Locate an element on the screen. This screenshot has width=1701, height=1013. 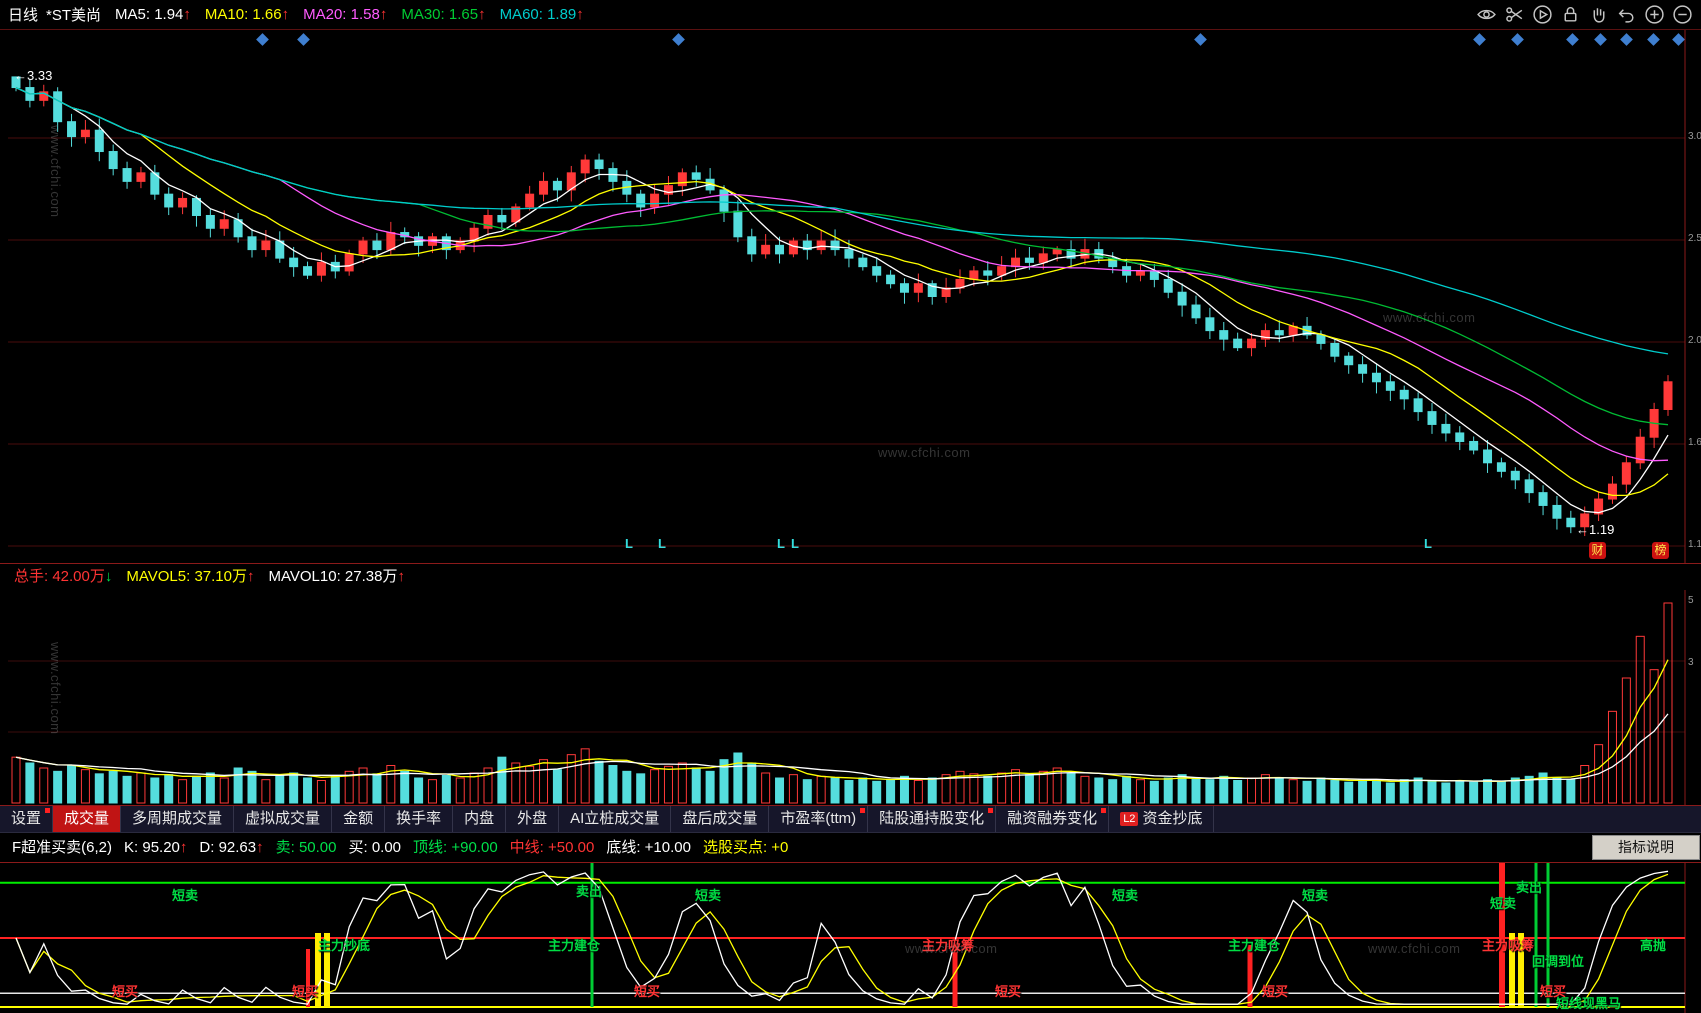
price-axis-label: 1.13 is located at coordinates (1694, 544).